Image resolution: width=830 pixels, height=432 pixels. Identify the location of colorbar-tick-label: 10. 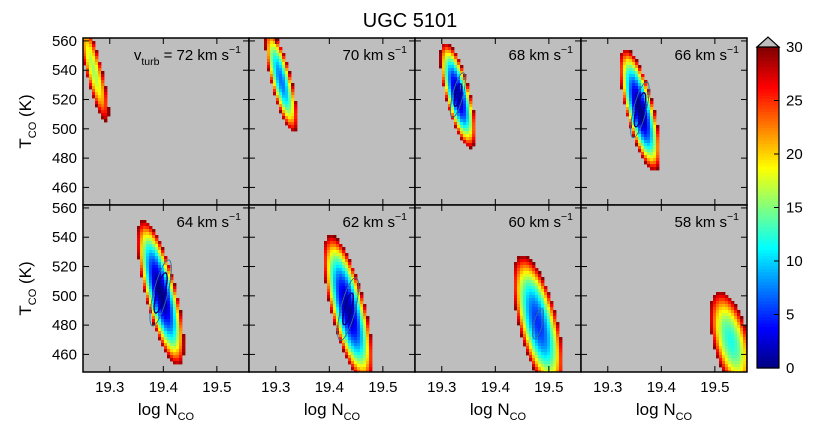
(794, 261).